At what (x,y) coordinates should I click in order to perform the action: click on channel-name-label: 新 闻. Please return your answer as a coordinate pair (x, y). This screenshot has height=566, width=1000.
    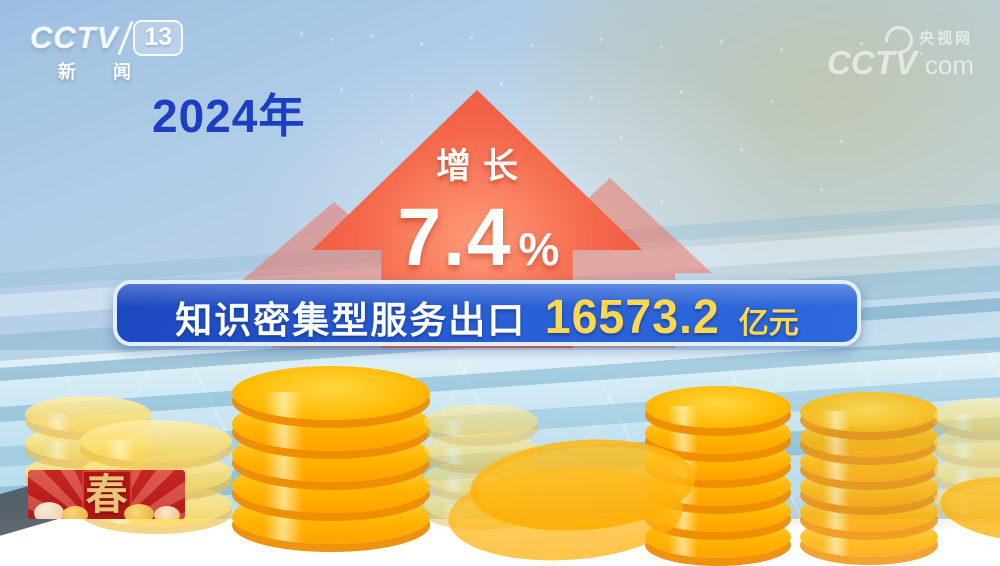
    Looking at the image, I should click on (103, 72).